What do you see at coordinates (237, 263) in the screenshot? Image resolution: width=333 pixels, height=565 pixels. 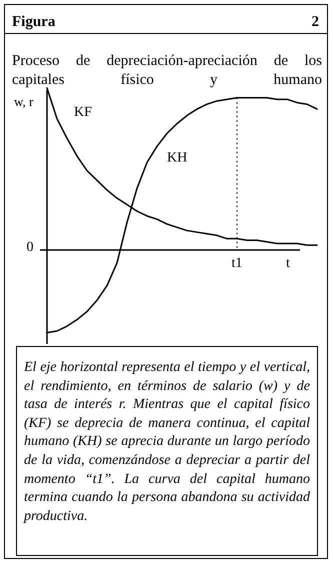 I see `annotation: t1` at bounding box center [237, 263].